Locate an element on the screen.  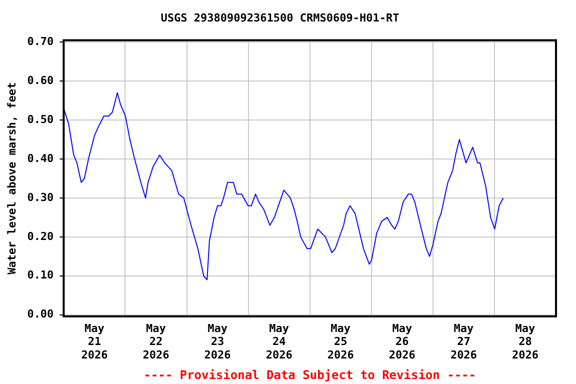
x-tick-label: May 27 2026 is located at coordinates (464, 342).